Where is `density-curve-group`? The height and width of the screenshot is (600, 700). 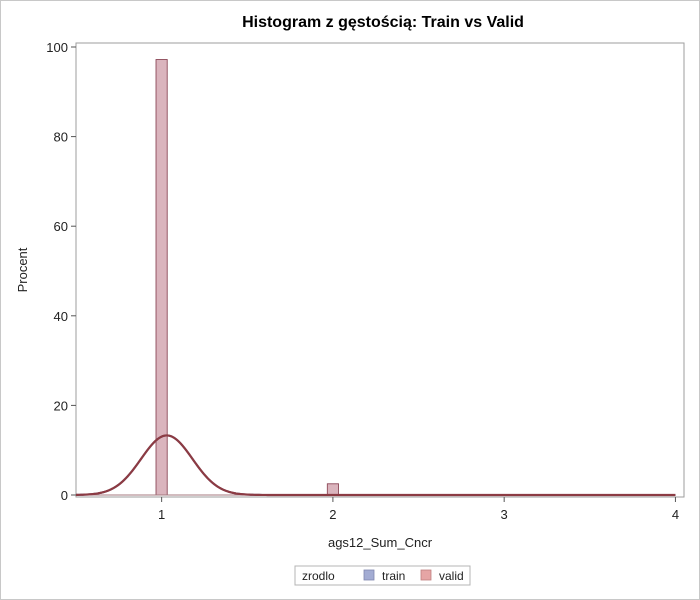
density-curve-group is located at coordinates (375, 465).